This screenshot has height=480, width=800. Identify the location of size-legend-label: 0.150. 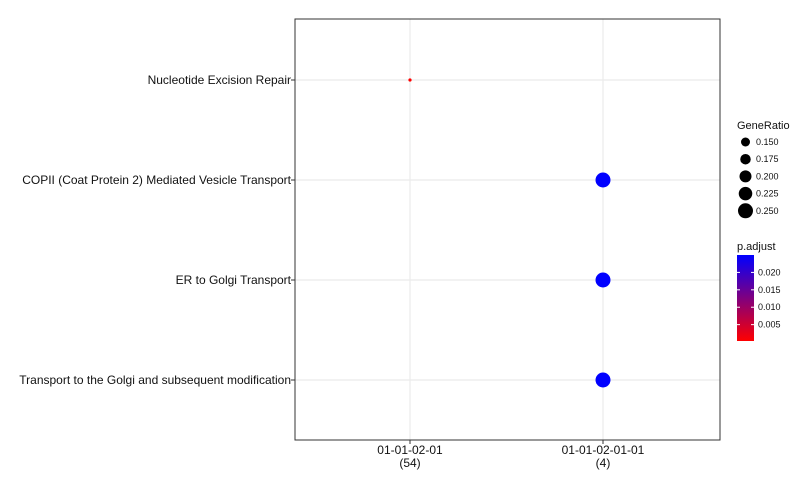
(767, 142).